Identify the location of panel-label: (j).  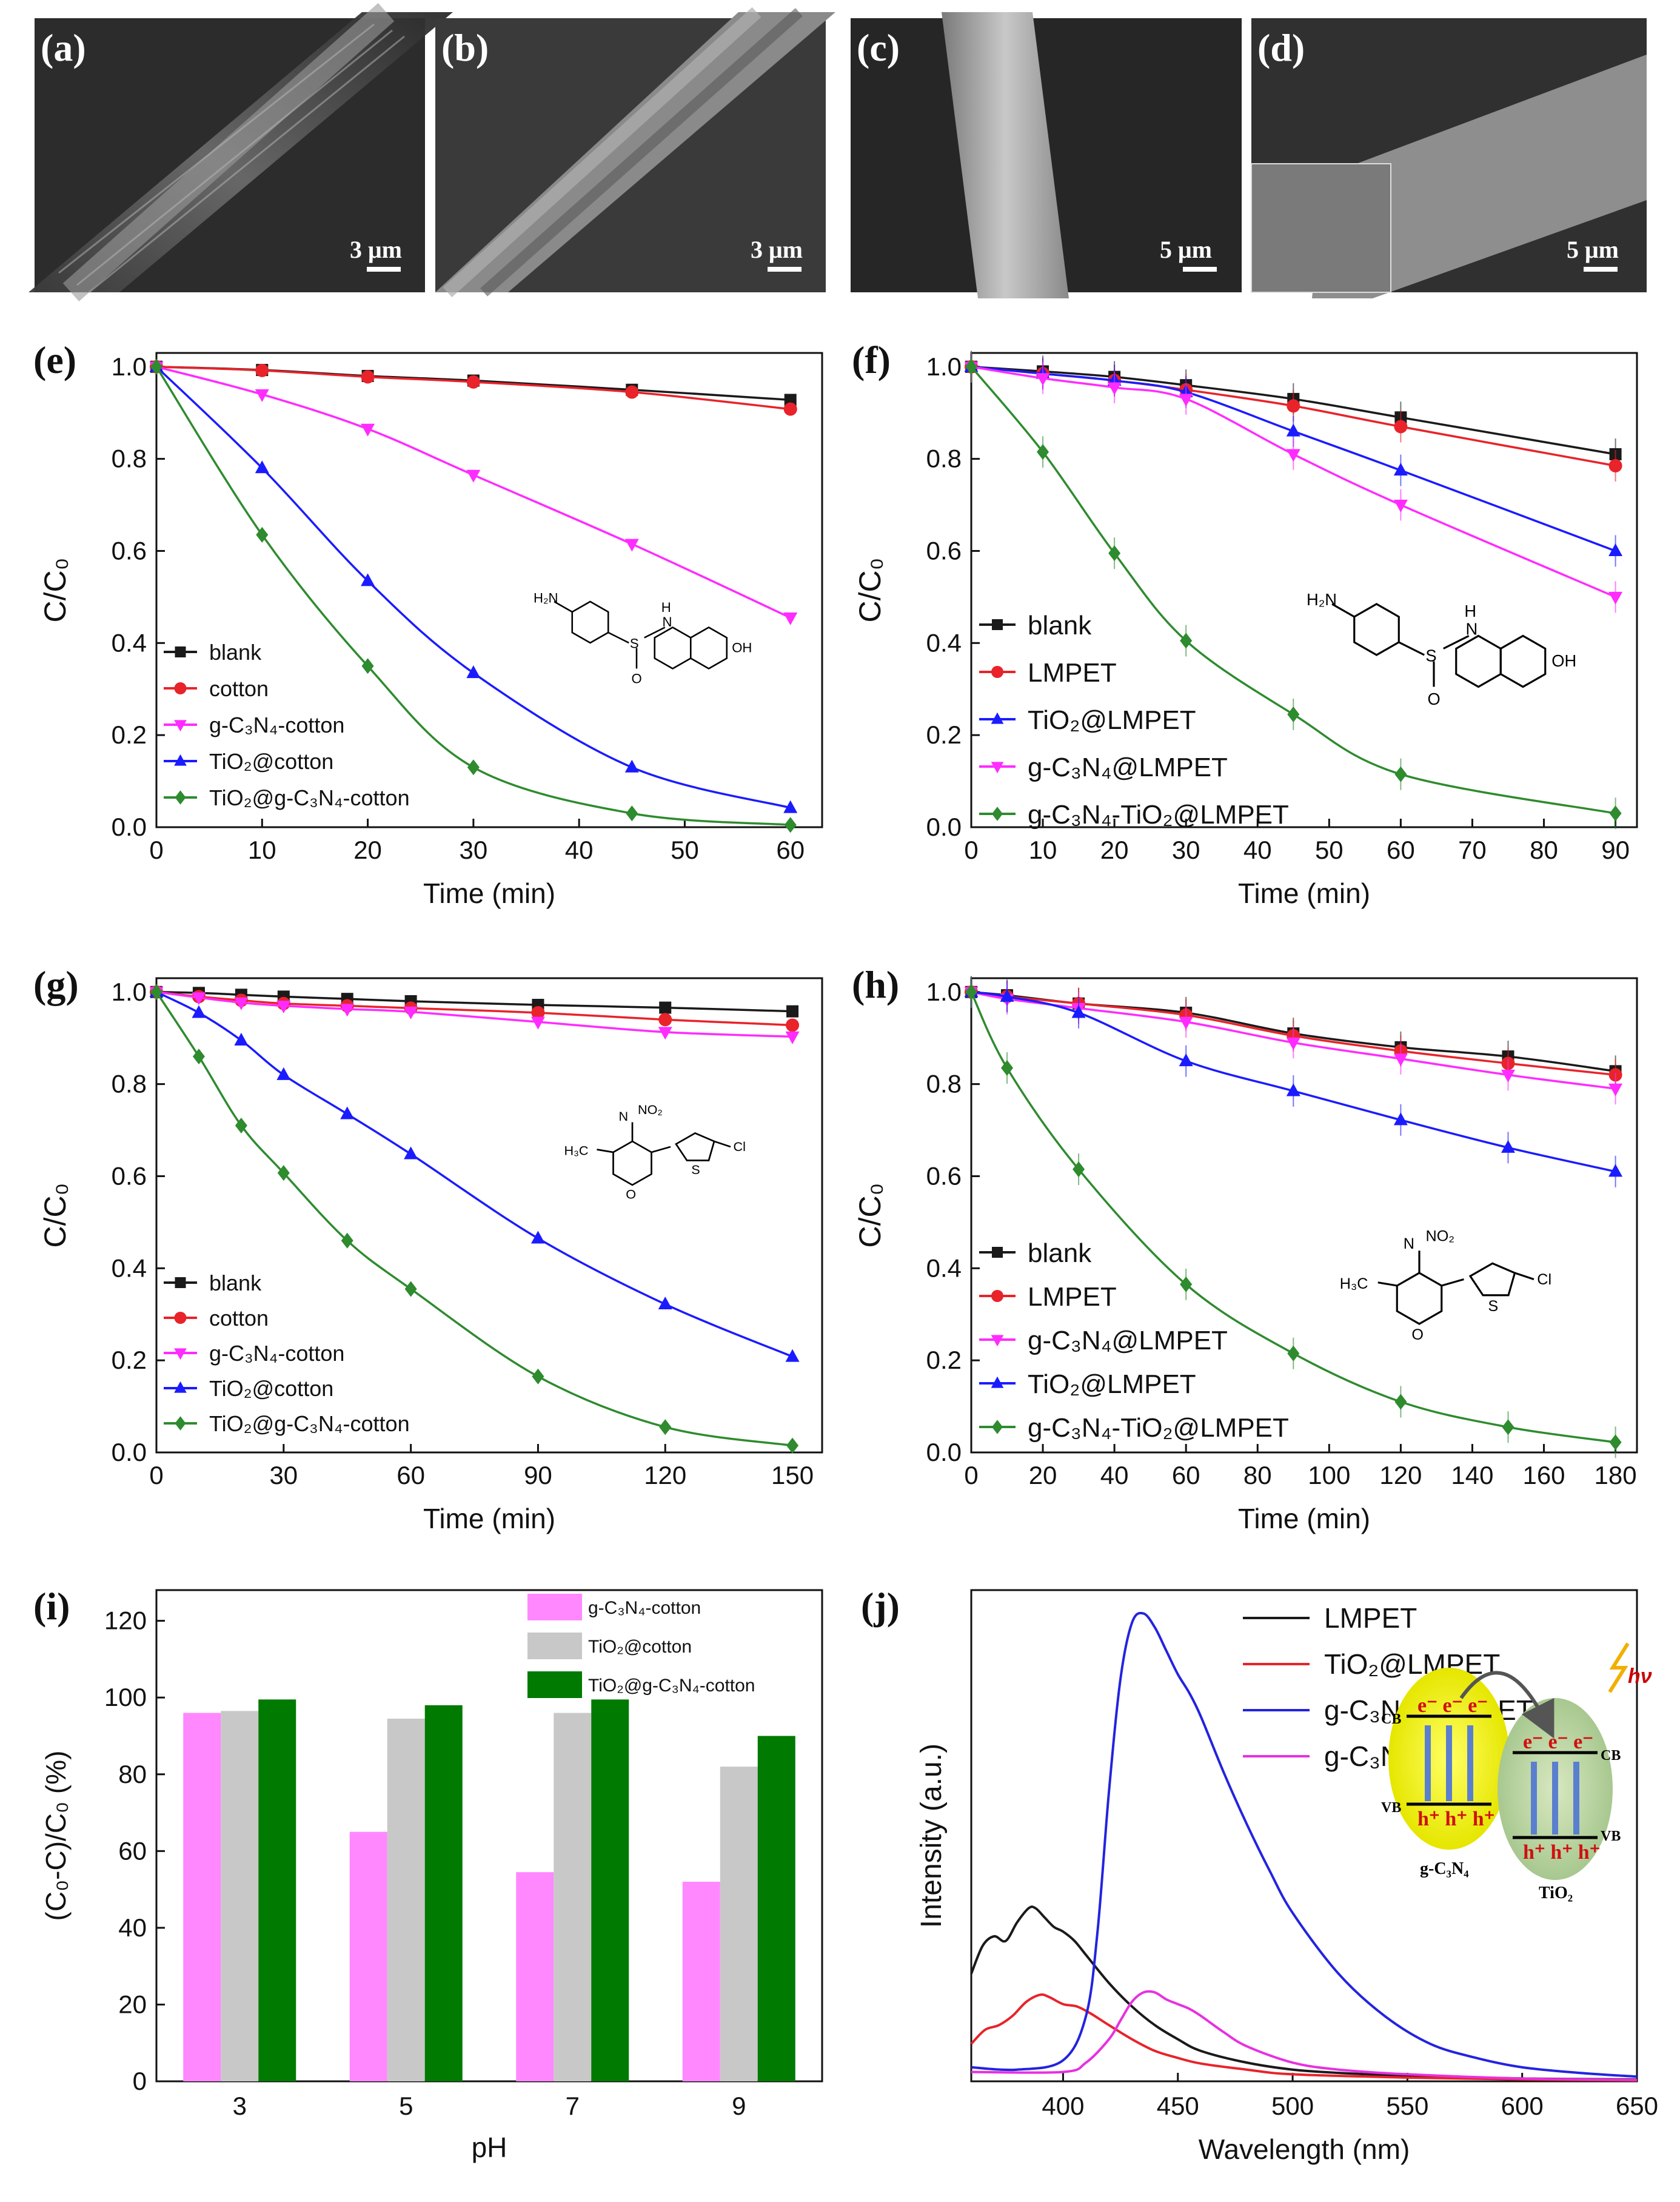
(880, 1607).